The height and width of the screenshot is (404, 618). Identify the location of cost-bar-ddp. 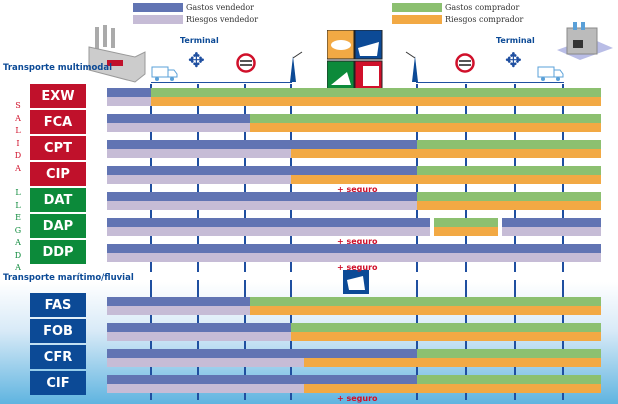
(354, 248).